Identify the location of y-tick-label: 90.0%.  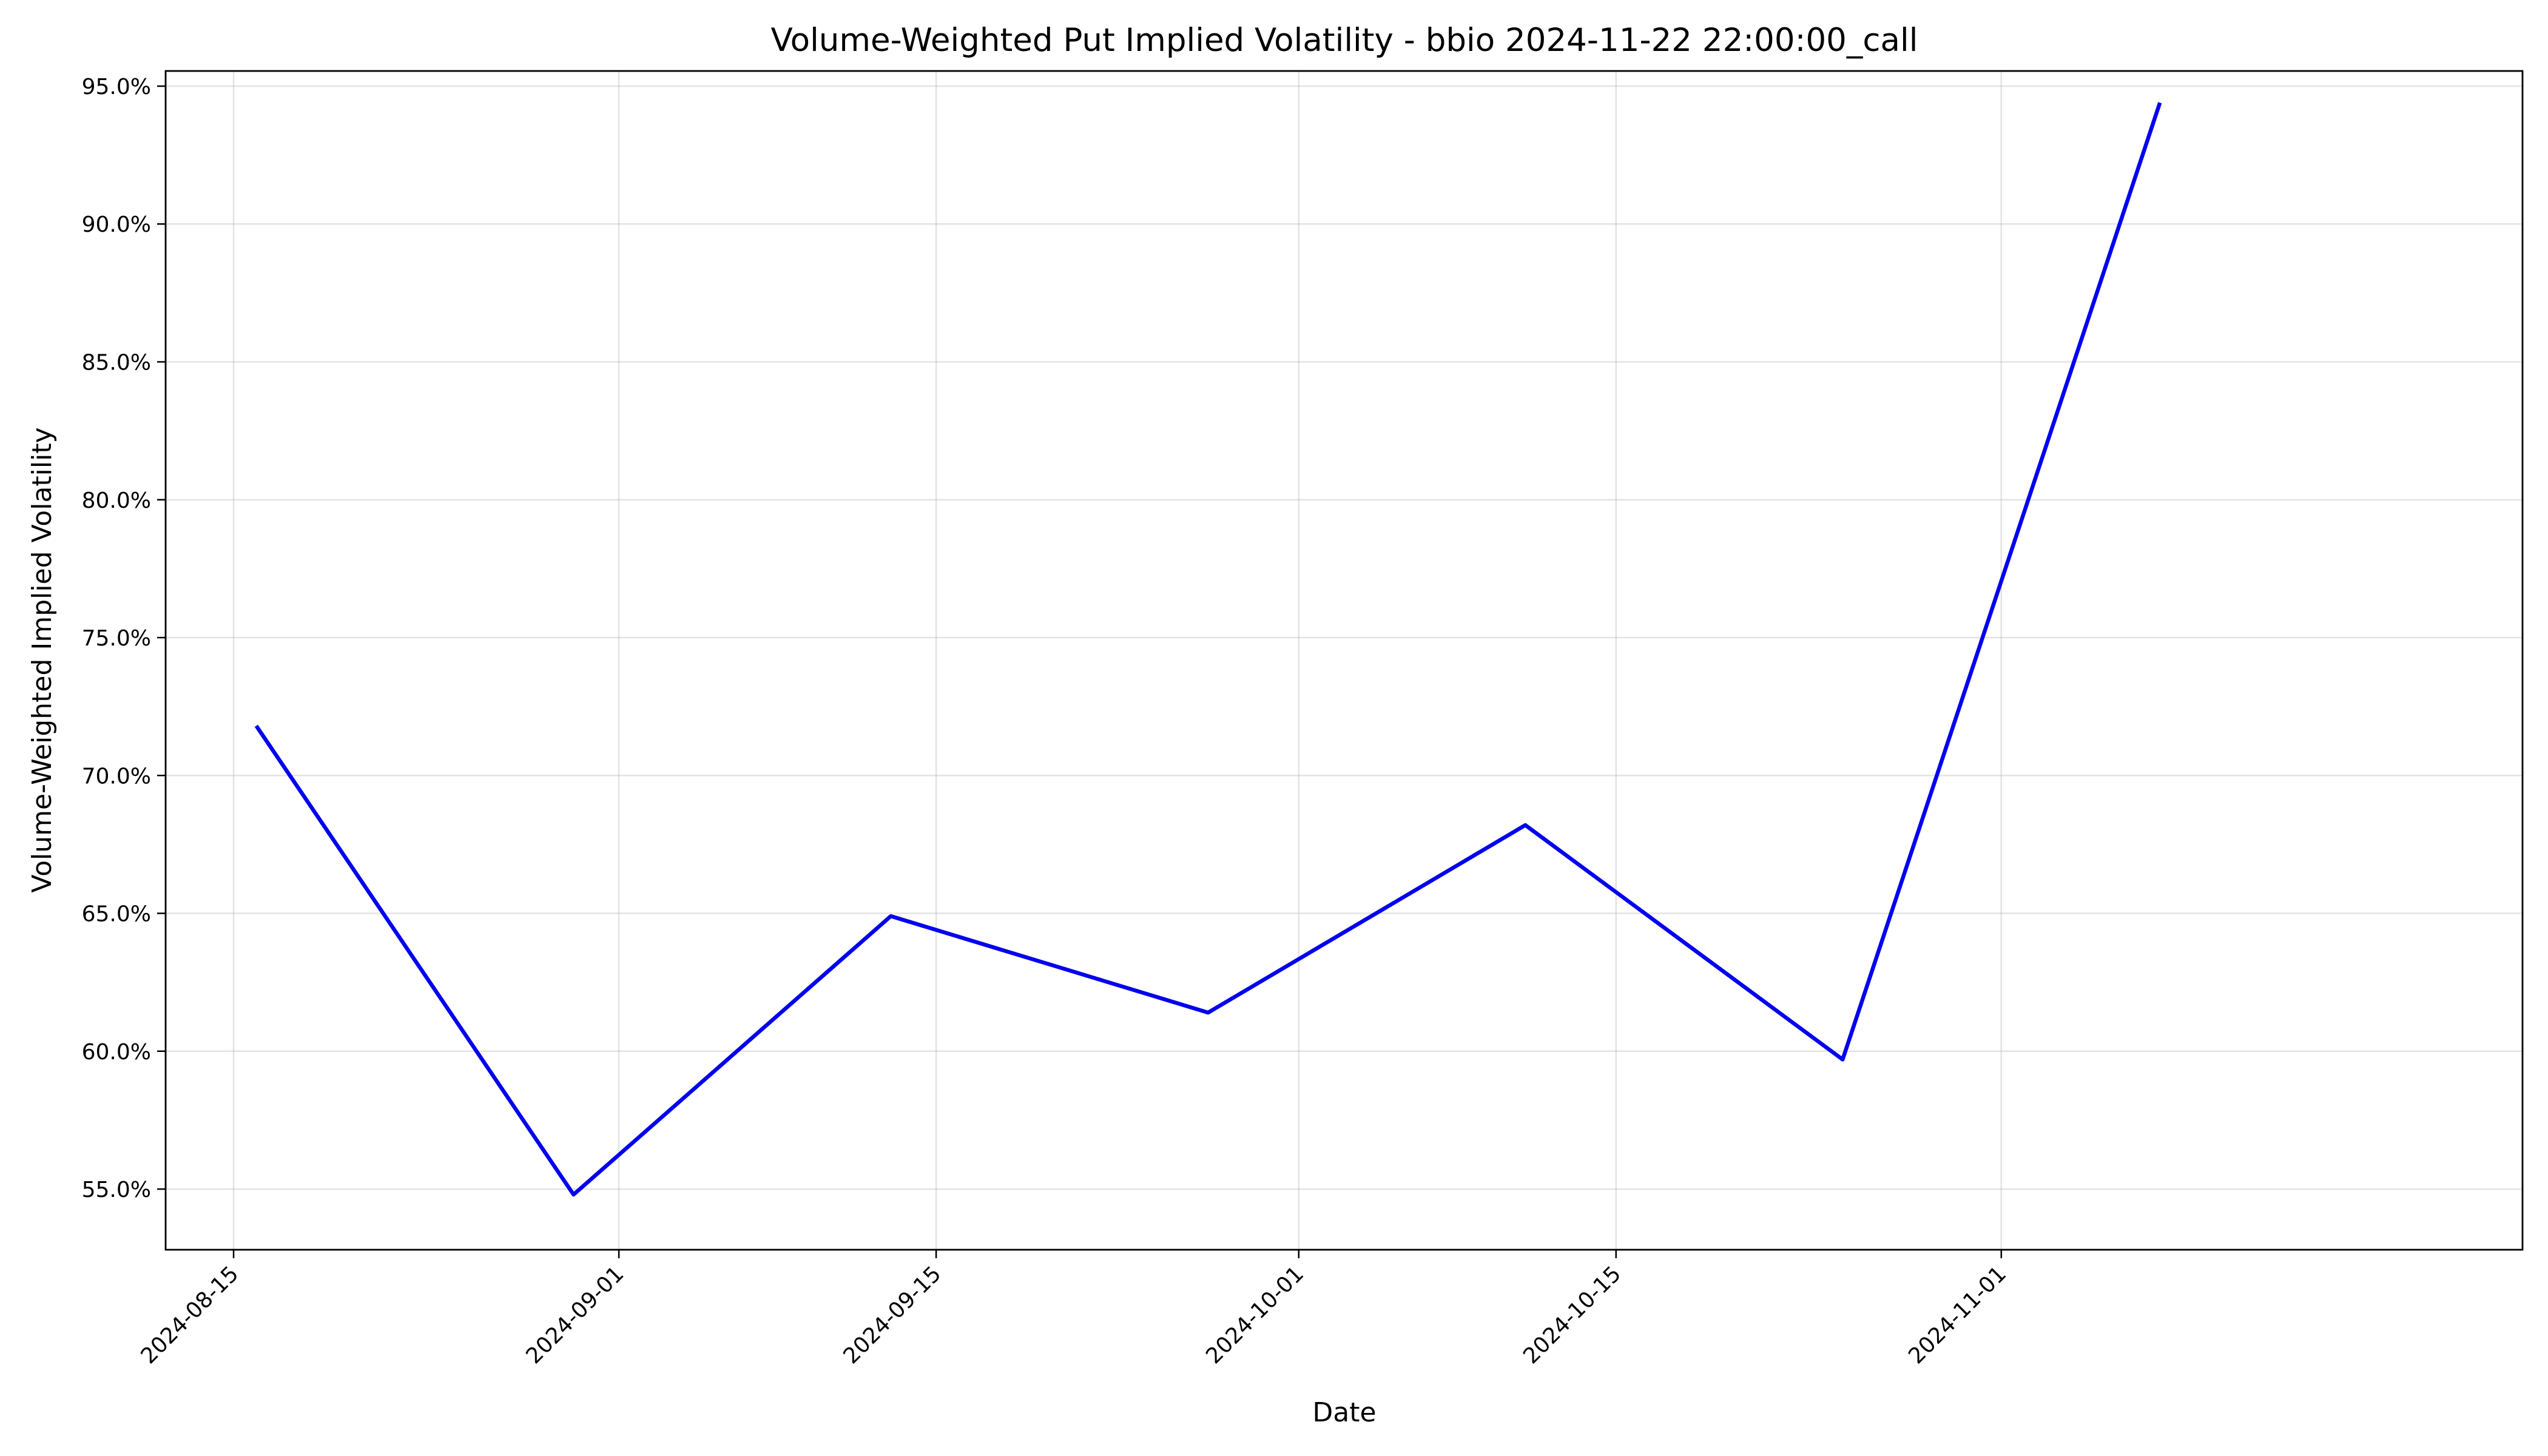
(116, 224).